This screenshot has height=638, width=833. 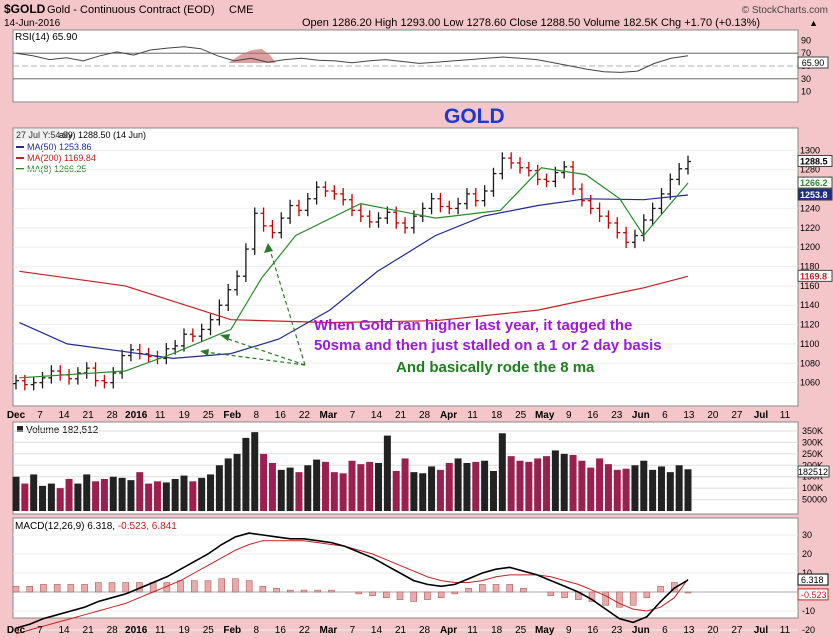 What do you see at coordinates (354, 297) in the screenshot?
I see `ma200-line` at bounding box center [354, 297].